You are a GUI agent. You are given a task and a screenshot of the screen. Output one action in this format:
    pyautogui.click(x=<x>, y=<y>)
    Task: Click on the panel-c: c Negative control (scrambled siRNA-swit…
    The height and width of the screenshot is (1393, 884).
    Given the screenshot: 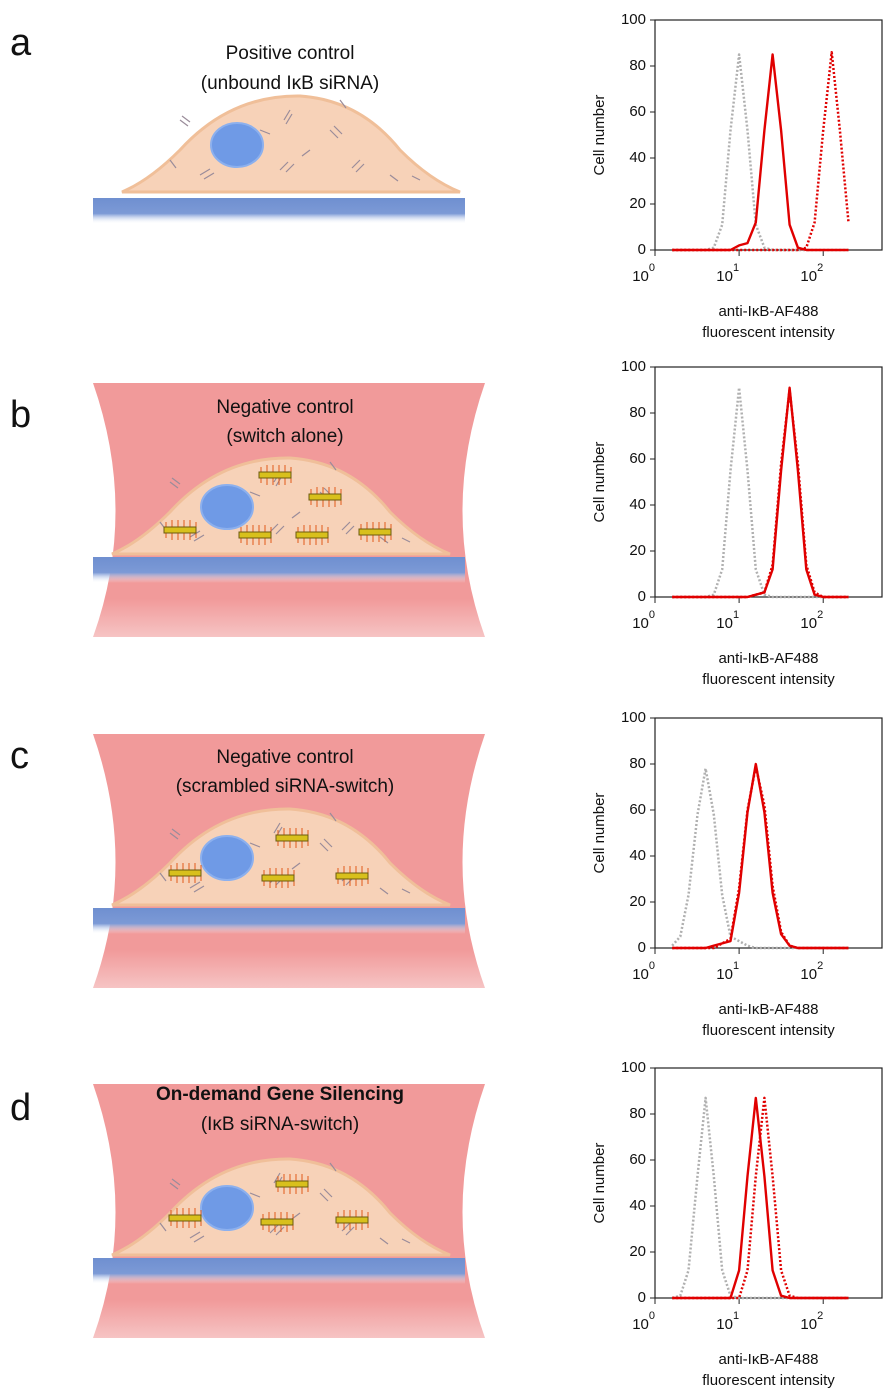 What is the action you would take?
    pyautogui.click(x=247, y=861)
    